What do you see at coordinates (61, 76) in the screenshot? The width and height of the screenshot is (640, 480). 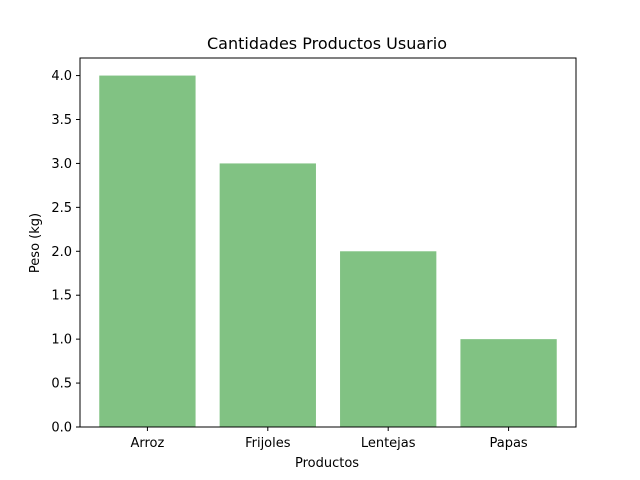 I see `y-tick-label: 4.0` at bounding box center [61, 76].